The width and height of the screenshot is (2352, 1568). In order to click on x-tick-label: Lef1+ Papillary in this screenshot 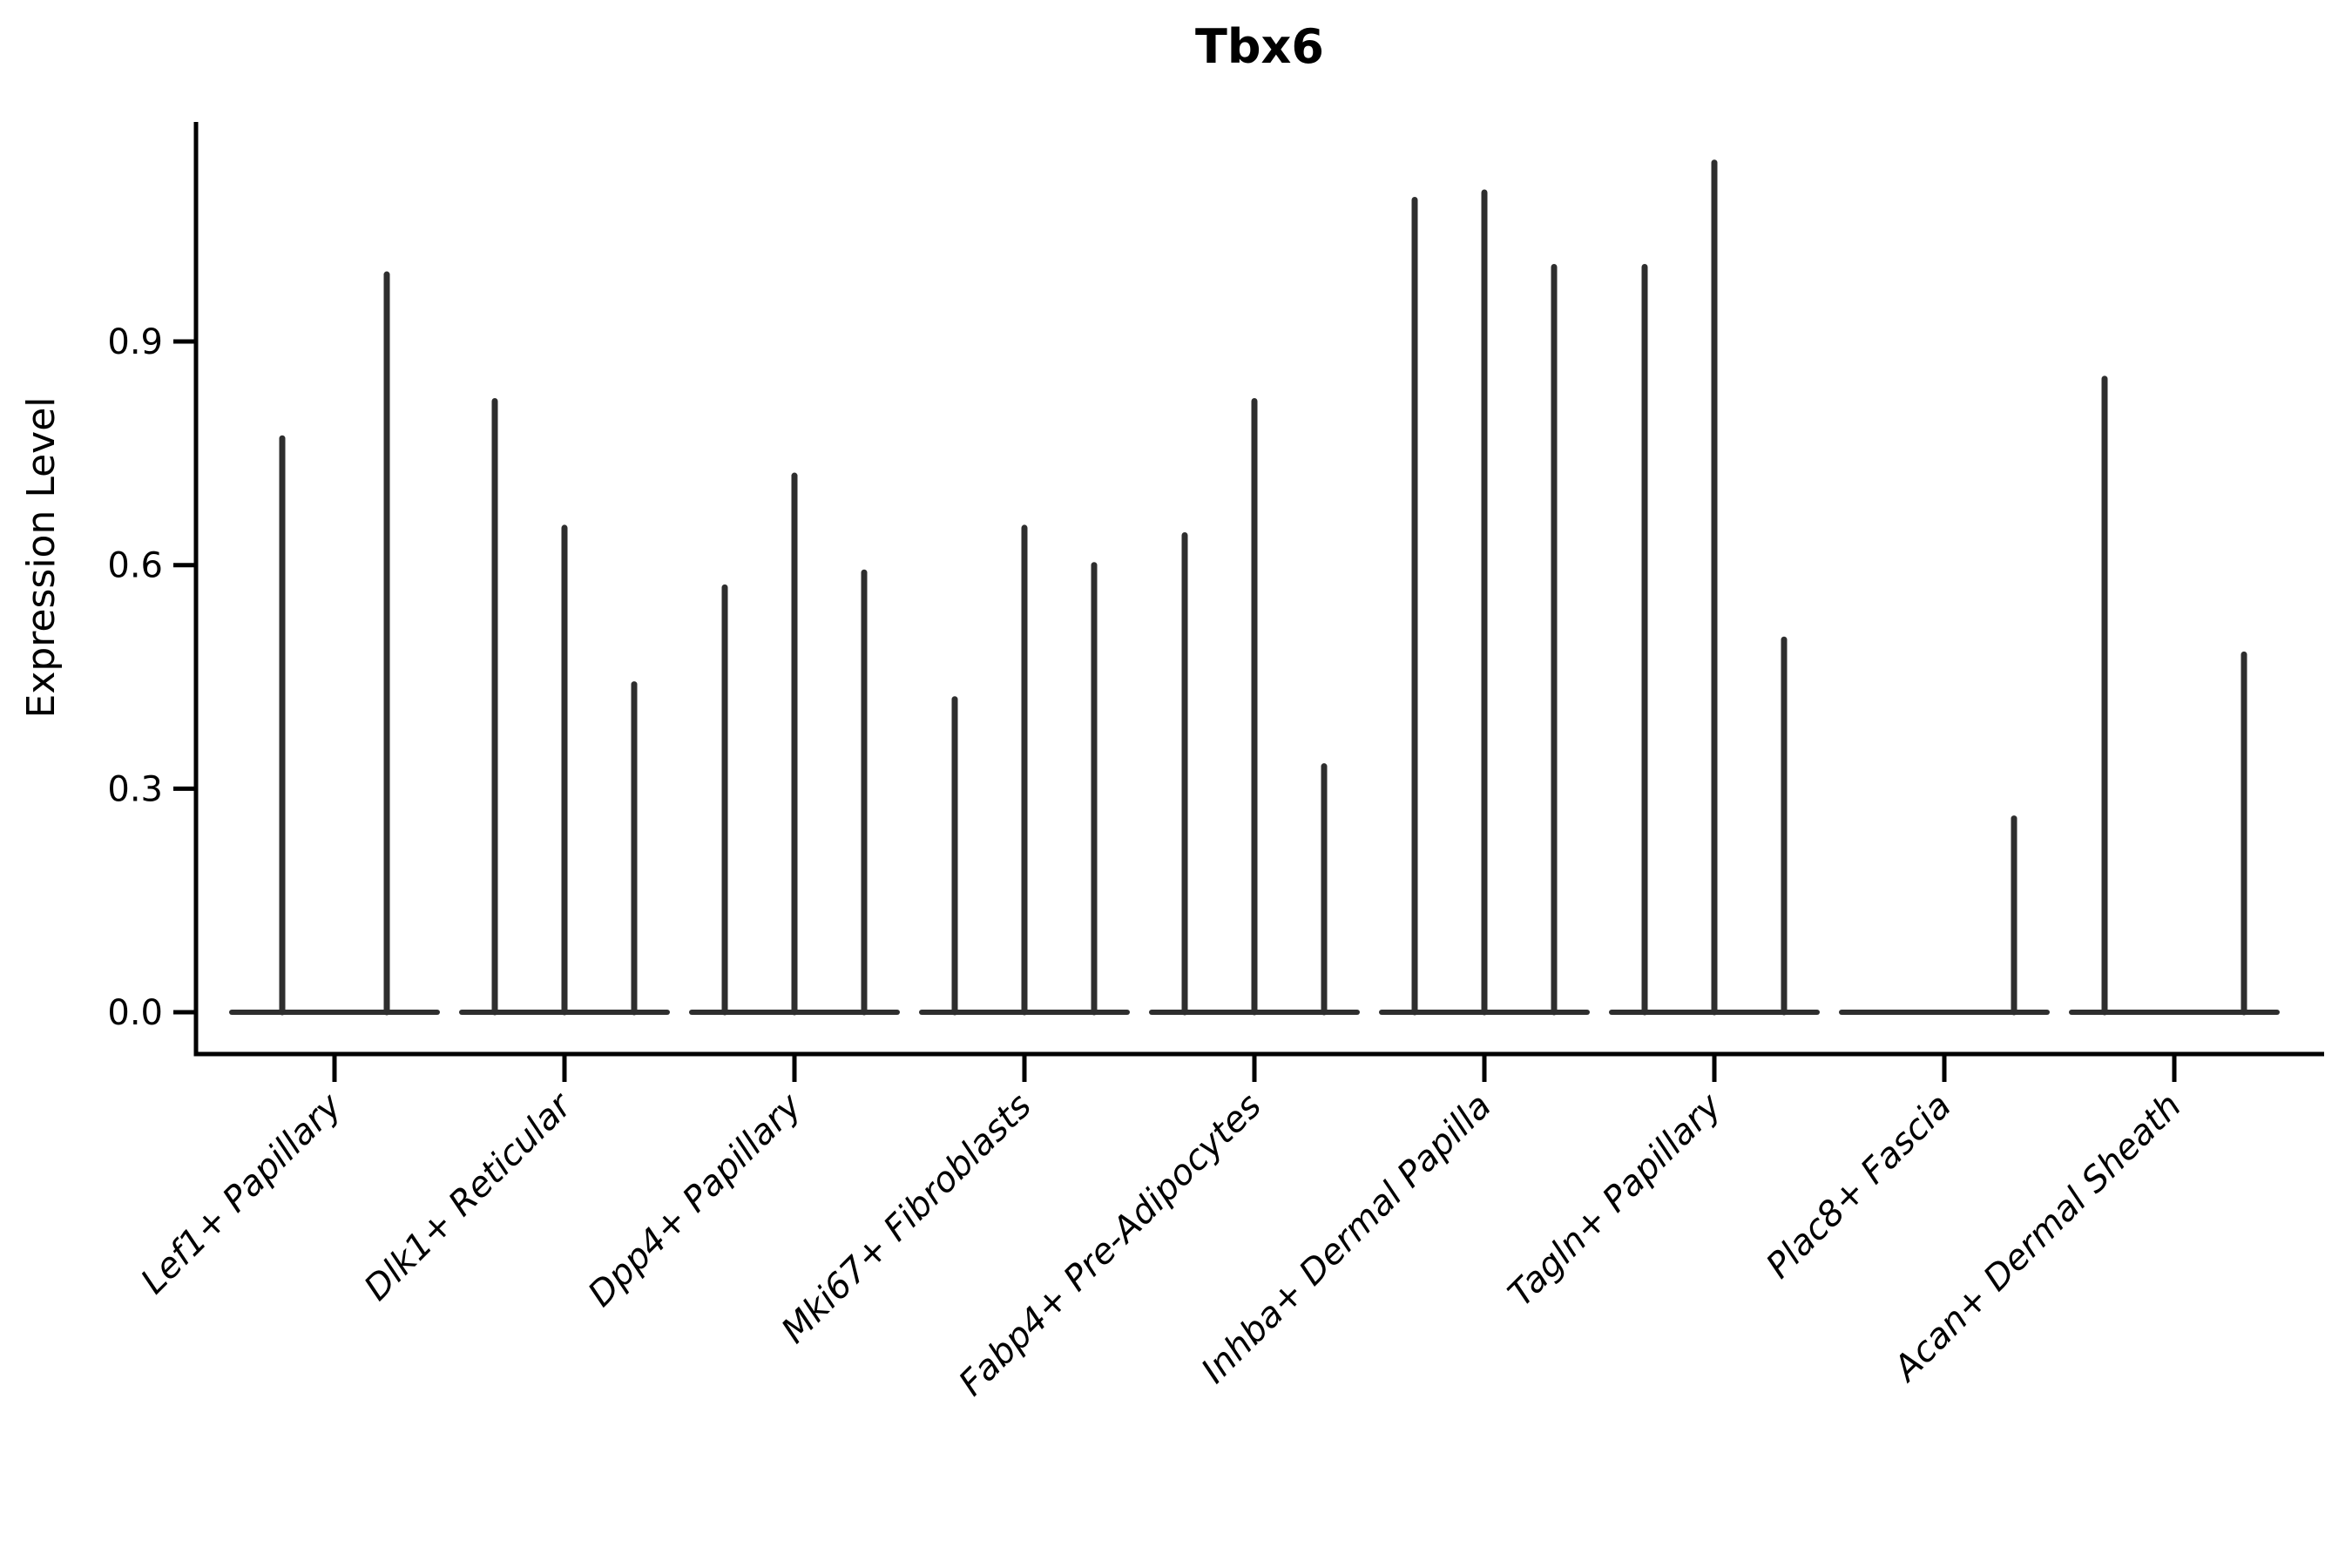, I will do `click(241, 1193)`.